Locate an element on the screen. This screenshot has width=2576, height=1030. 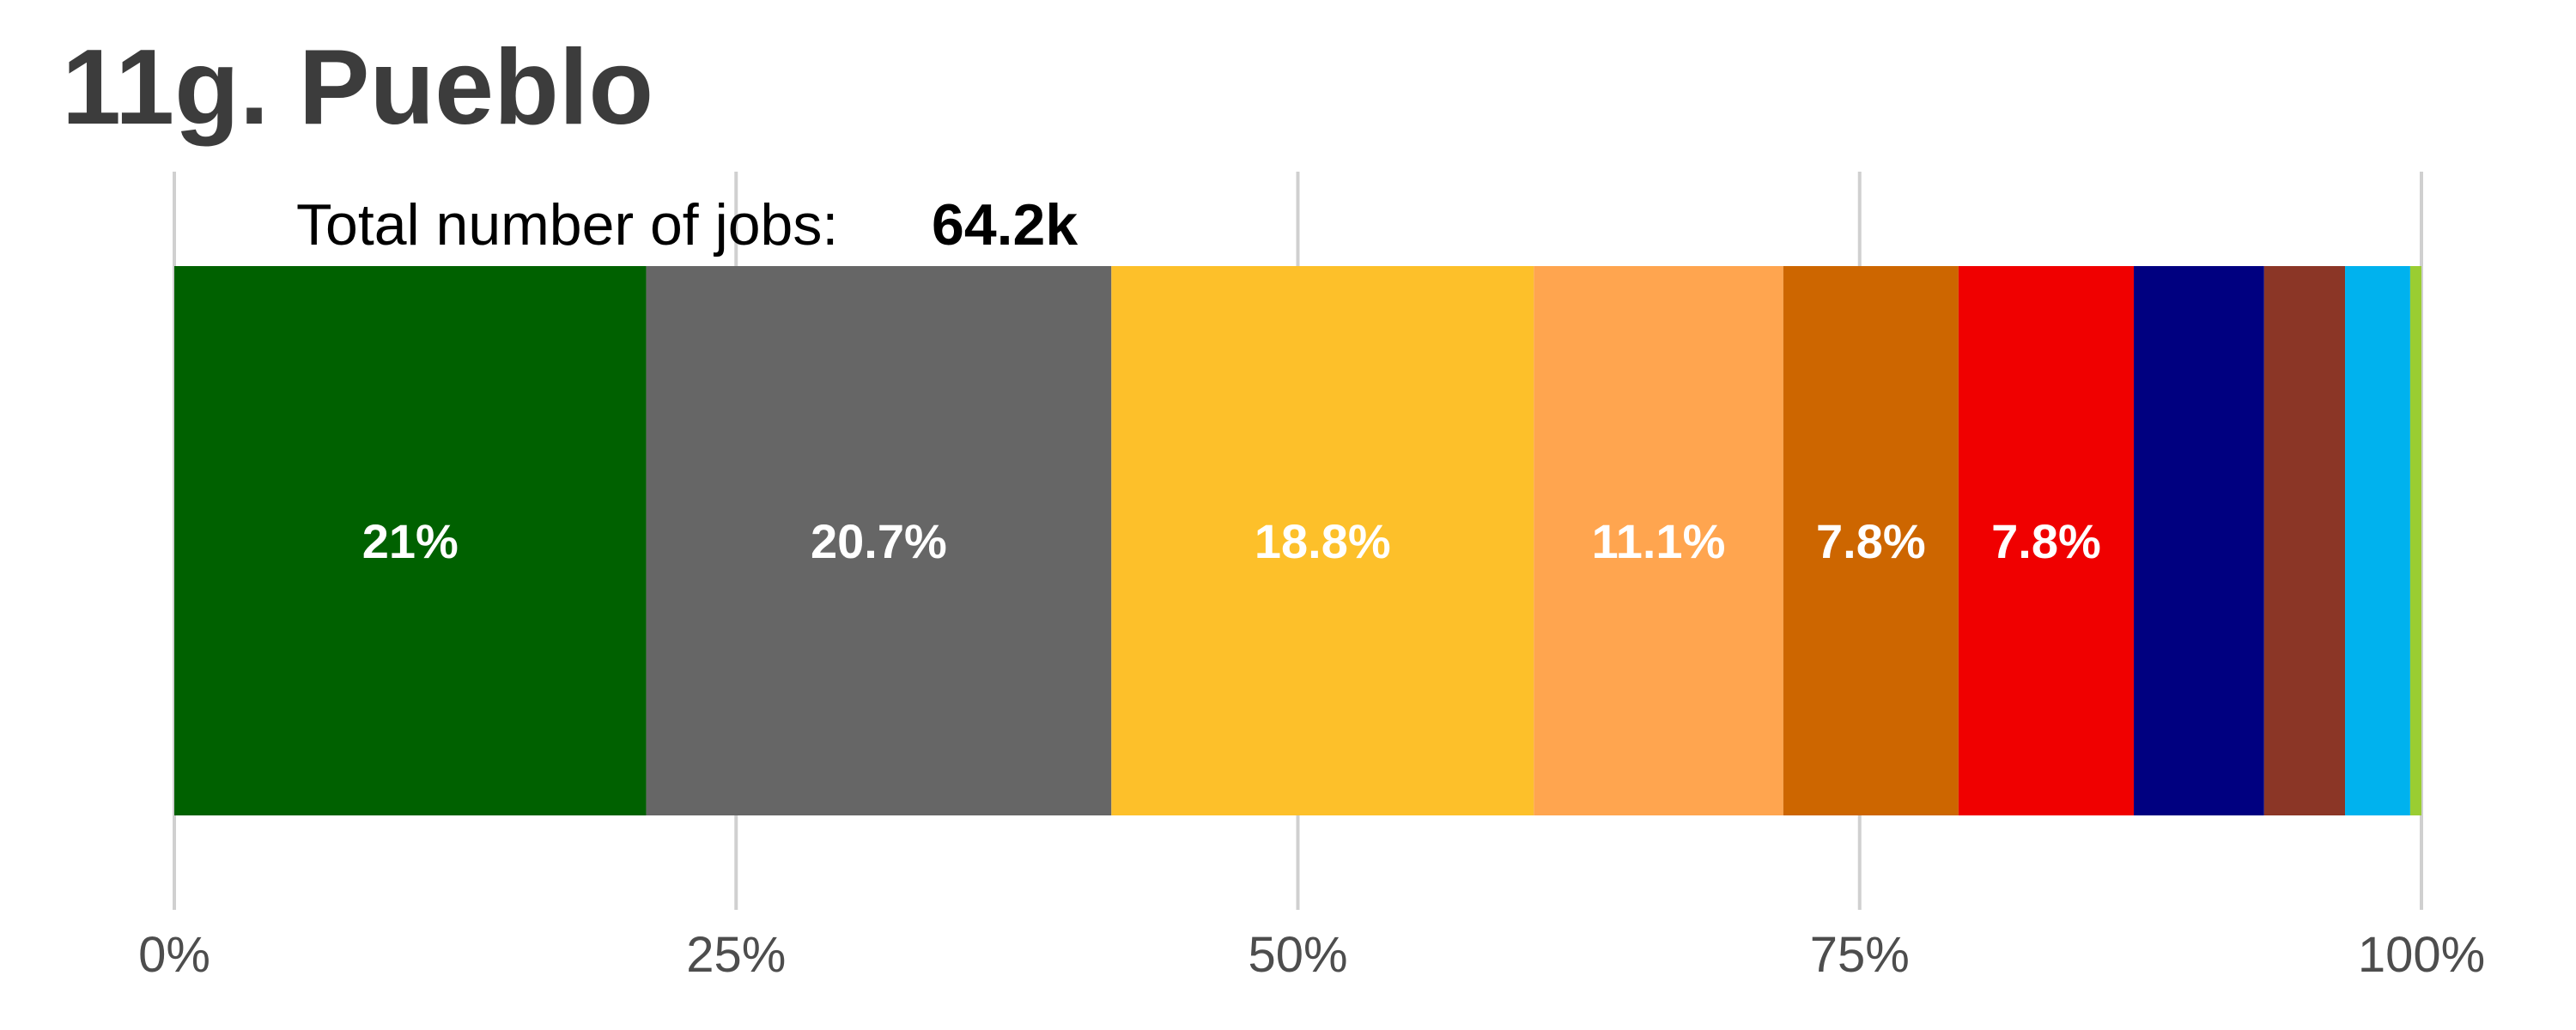
x-tick-label: 75% is located at coordinates (1860, 955).